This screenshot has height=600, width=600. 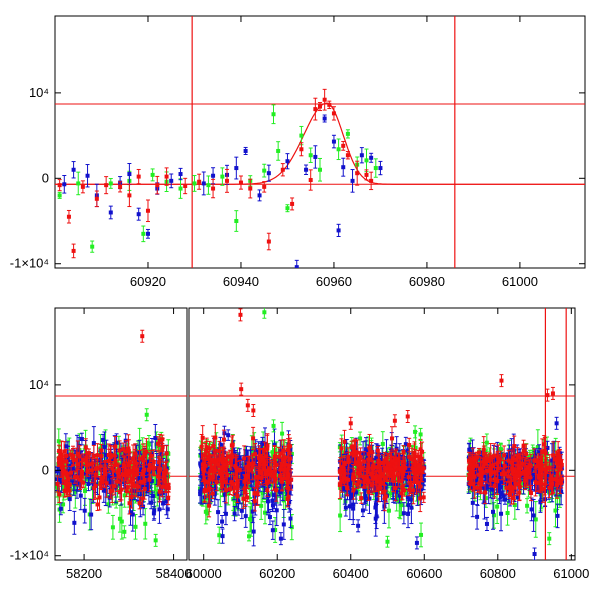 What do you see at coordinates (151, 502) in the screenshot?
I see `bottom-blue-outlier` at bounding box center [151, 502].